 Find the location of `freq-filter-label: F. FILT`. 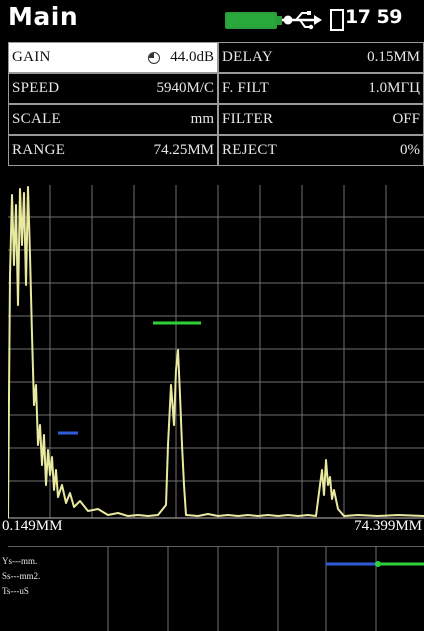

freq-filter-label: F. FILT is located at coordinates (246, 88).